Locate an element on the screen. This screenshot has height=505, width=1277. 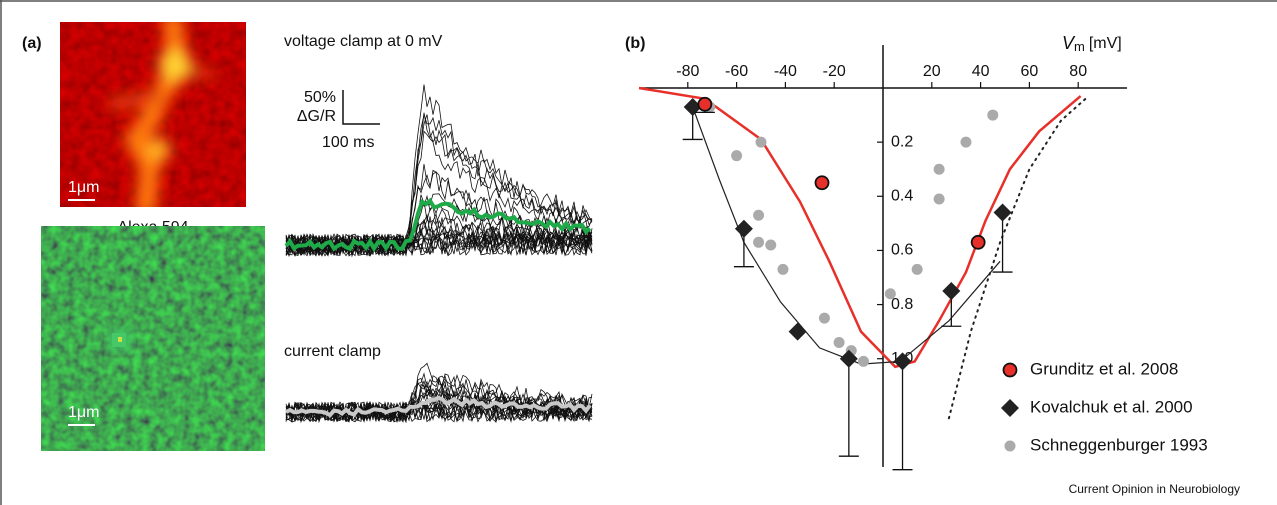
alexa-image is located at coordinates (153, 114).